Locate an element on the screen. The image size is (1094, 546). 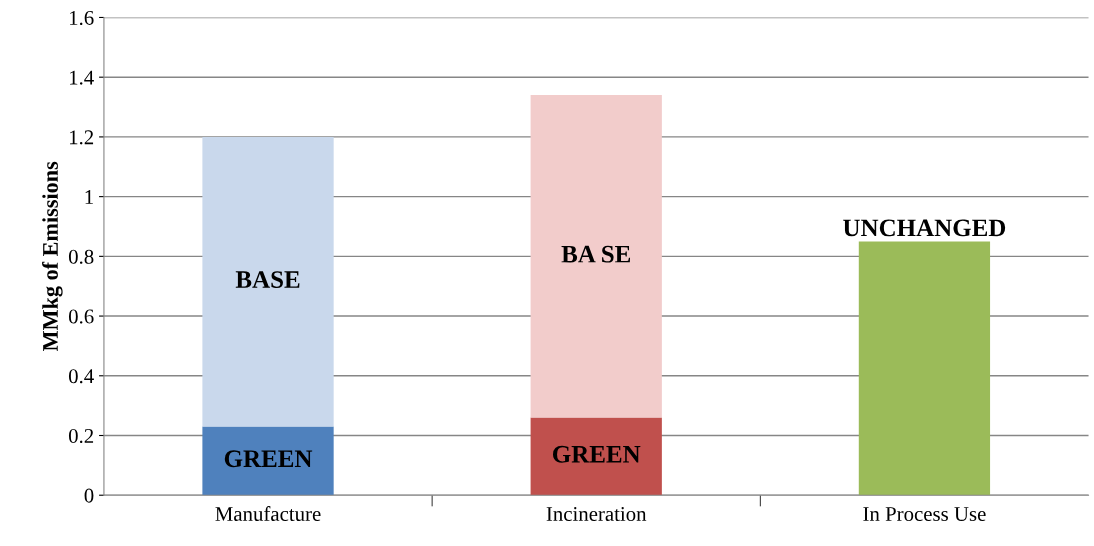
y-tick-label: 0.6 is located at coordinates (81, 316).